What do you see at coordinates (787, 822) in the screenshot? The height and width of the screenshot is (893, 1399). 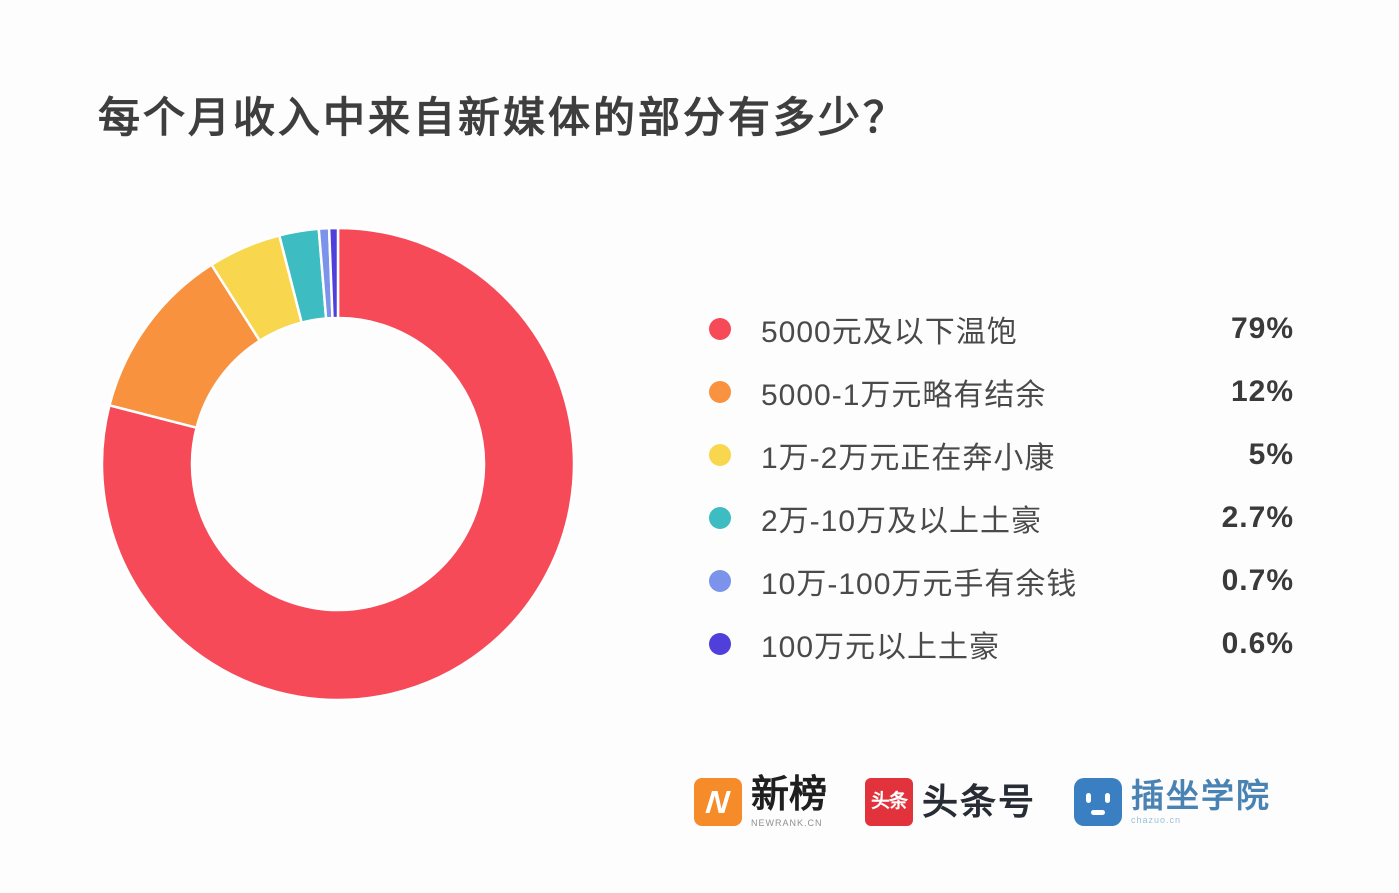 I see `newrank-logo-subtext: NEWRANK.CN` at bounding box center [787, 822].